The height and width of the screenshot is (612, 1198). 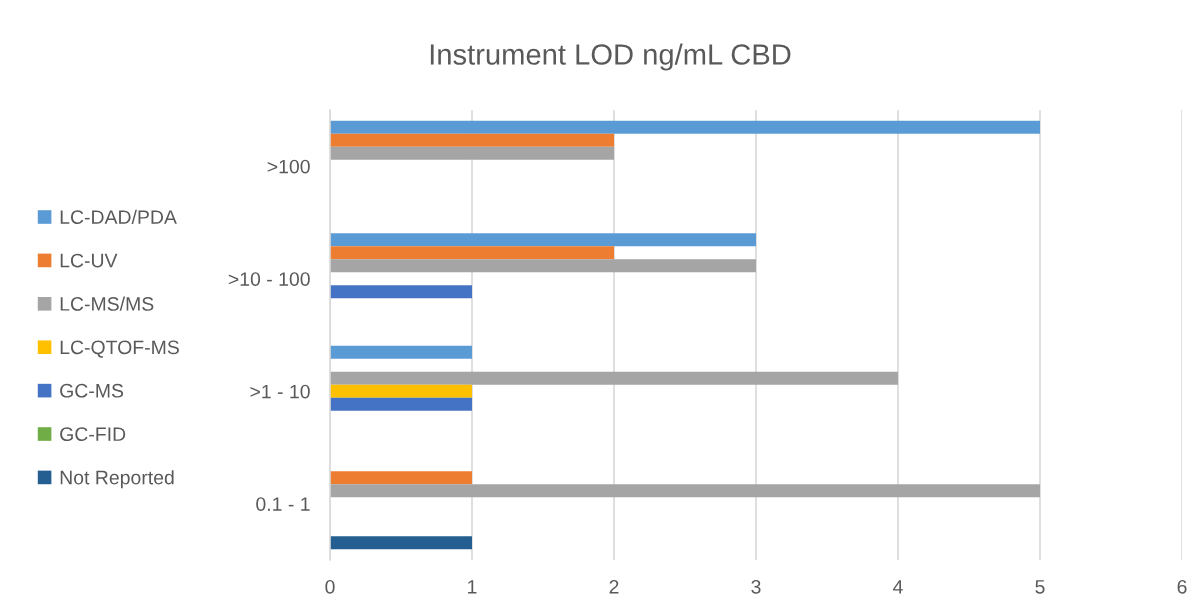 I want to click on chart-title: Instrument LOD ng/mL CBD, so click(x=610, y=57).